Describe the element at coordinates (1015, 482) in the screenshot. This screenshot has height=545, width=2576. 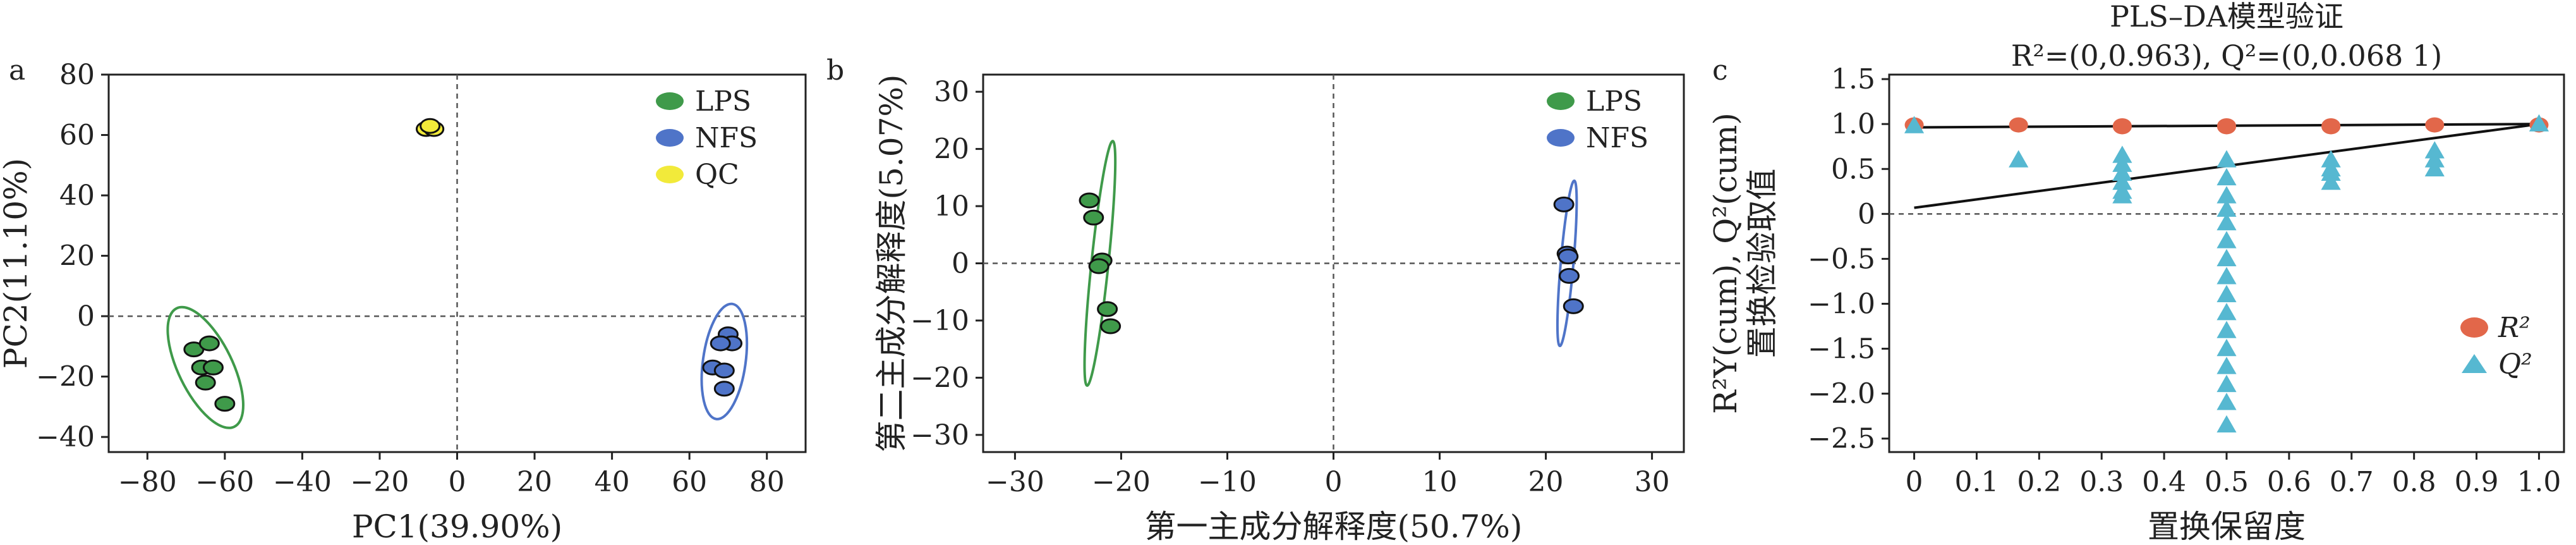
I see `x-tick-label: −30` at that location.